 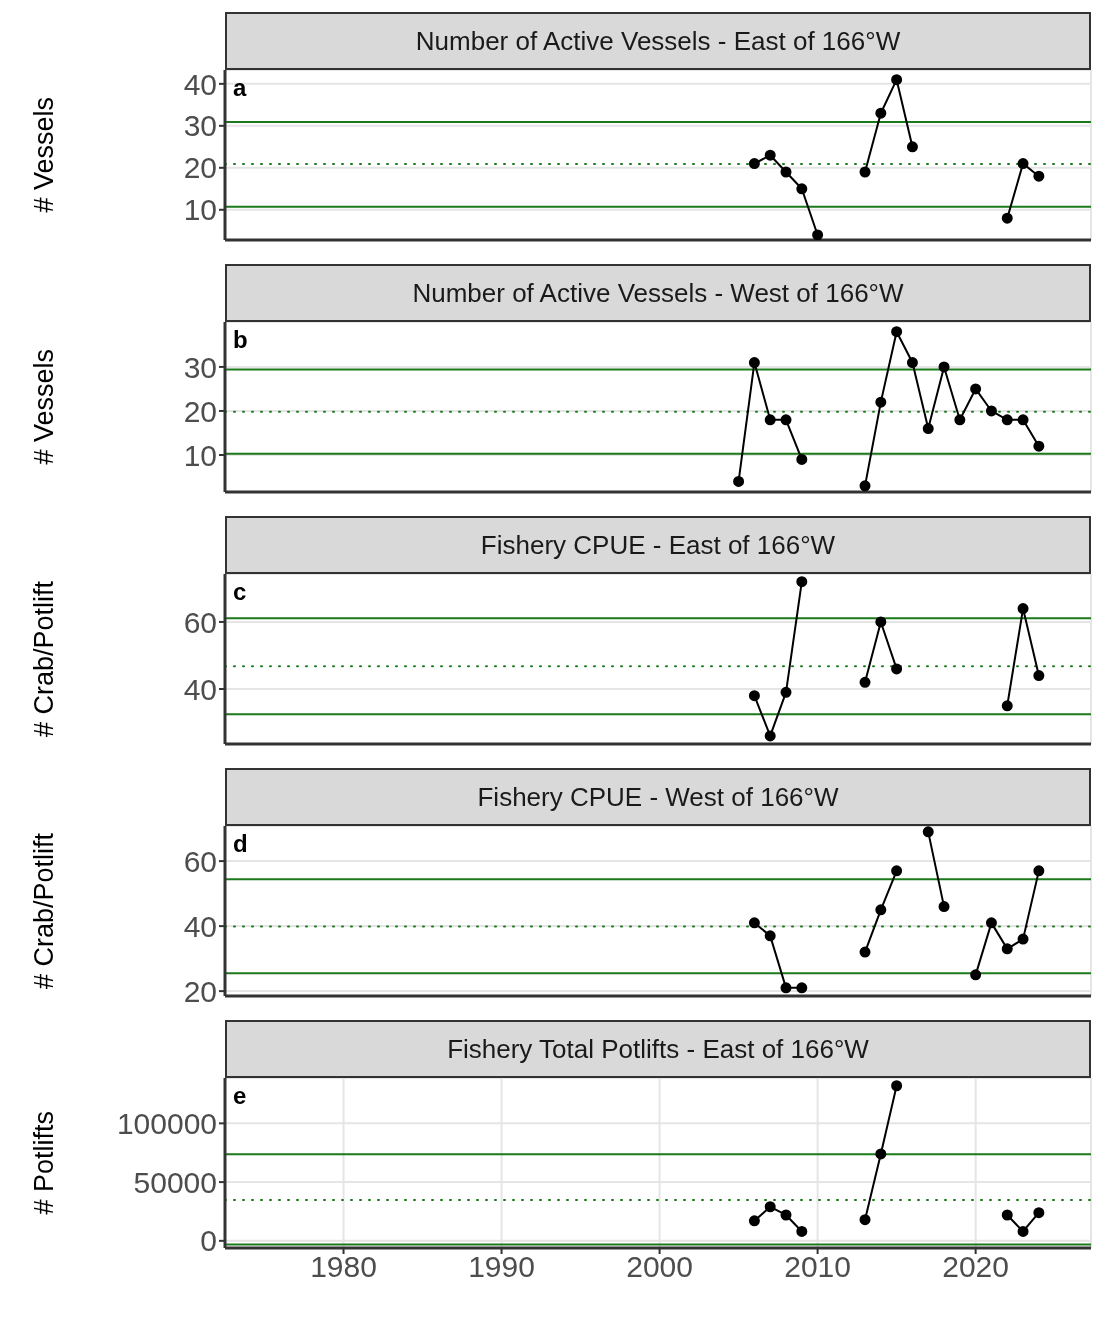 I want to click on x-tick-label: 2000, so click(x=659, y=1267).